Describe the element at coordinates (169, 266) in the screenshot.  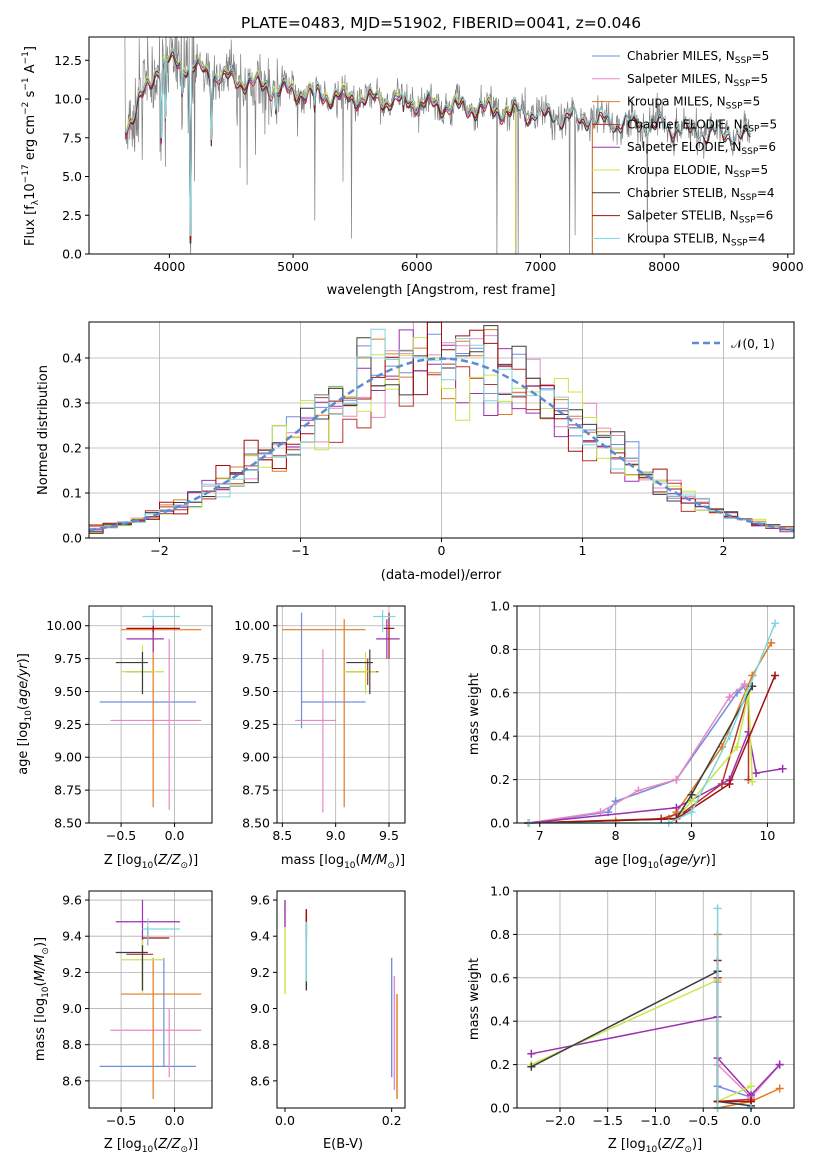
I see `x-tick-label: 4000` at that location.